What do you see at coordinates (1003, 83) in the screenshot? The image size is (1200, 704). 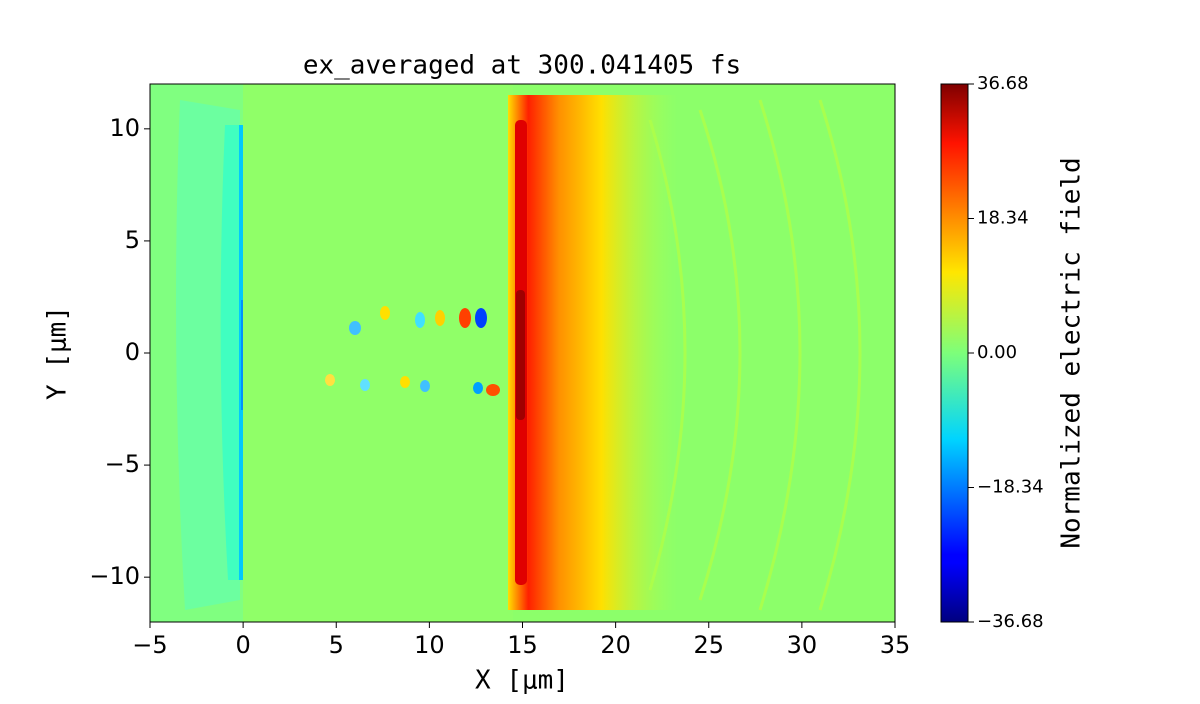 I see `colorbar-tick-label: 36.68` at bounding box center [1003, 83].